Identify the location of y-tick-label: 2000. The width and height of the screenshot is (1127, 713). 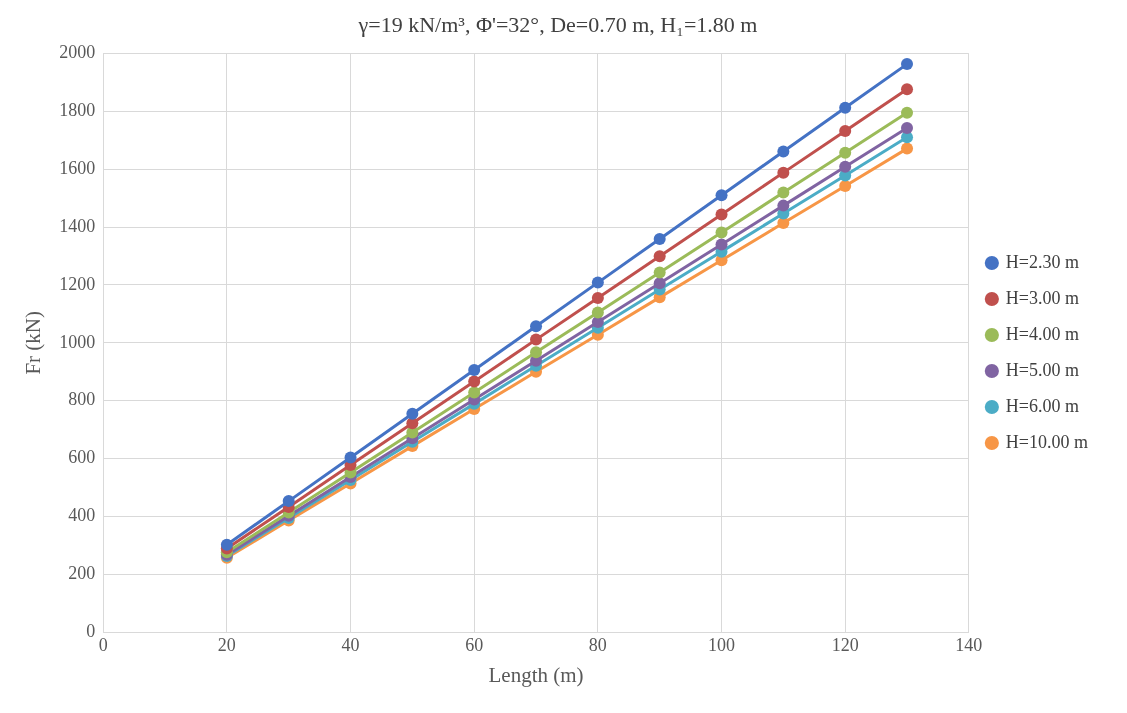
(77, 52).